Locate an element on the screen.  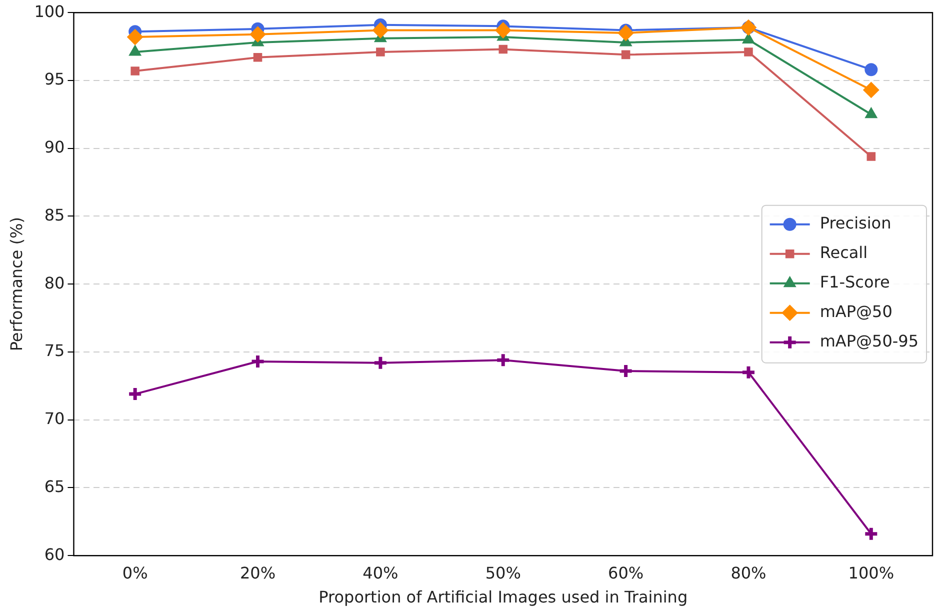
y-tick-label: 85 is located at coordinates (54, 214).